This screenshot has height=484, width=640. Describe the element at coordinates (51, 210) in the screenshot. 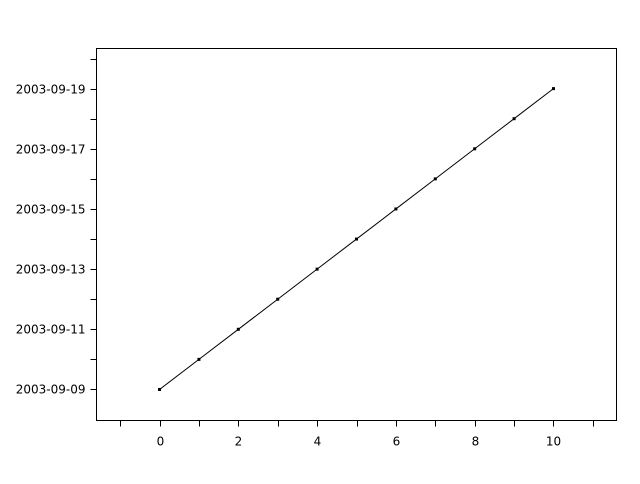

I see `y-tick-label: 2003-09-15` at that location.